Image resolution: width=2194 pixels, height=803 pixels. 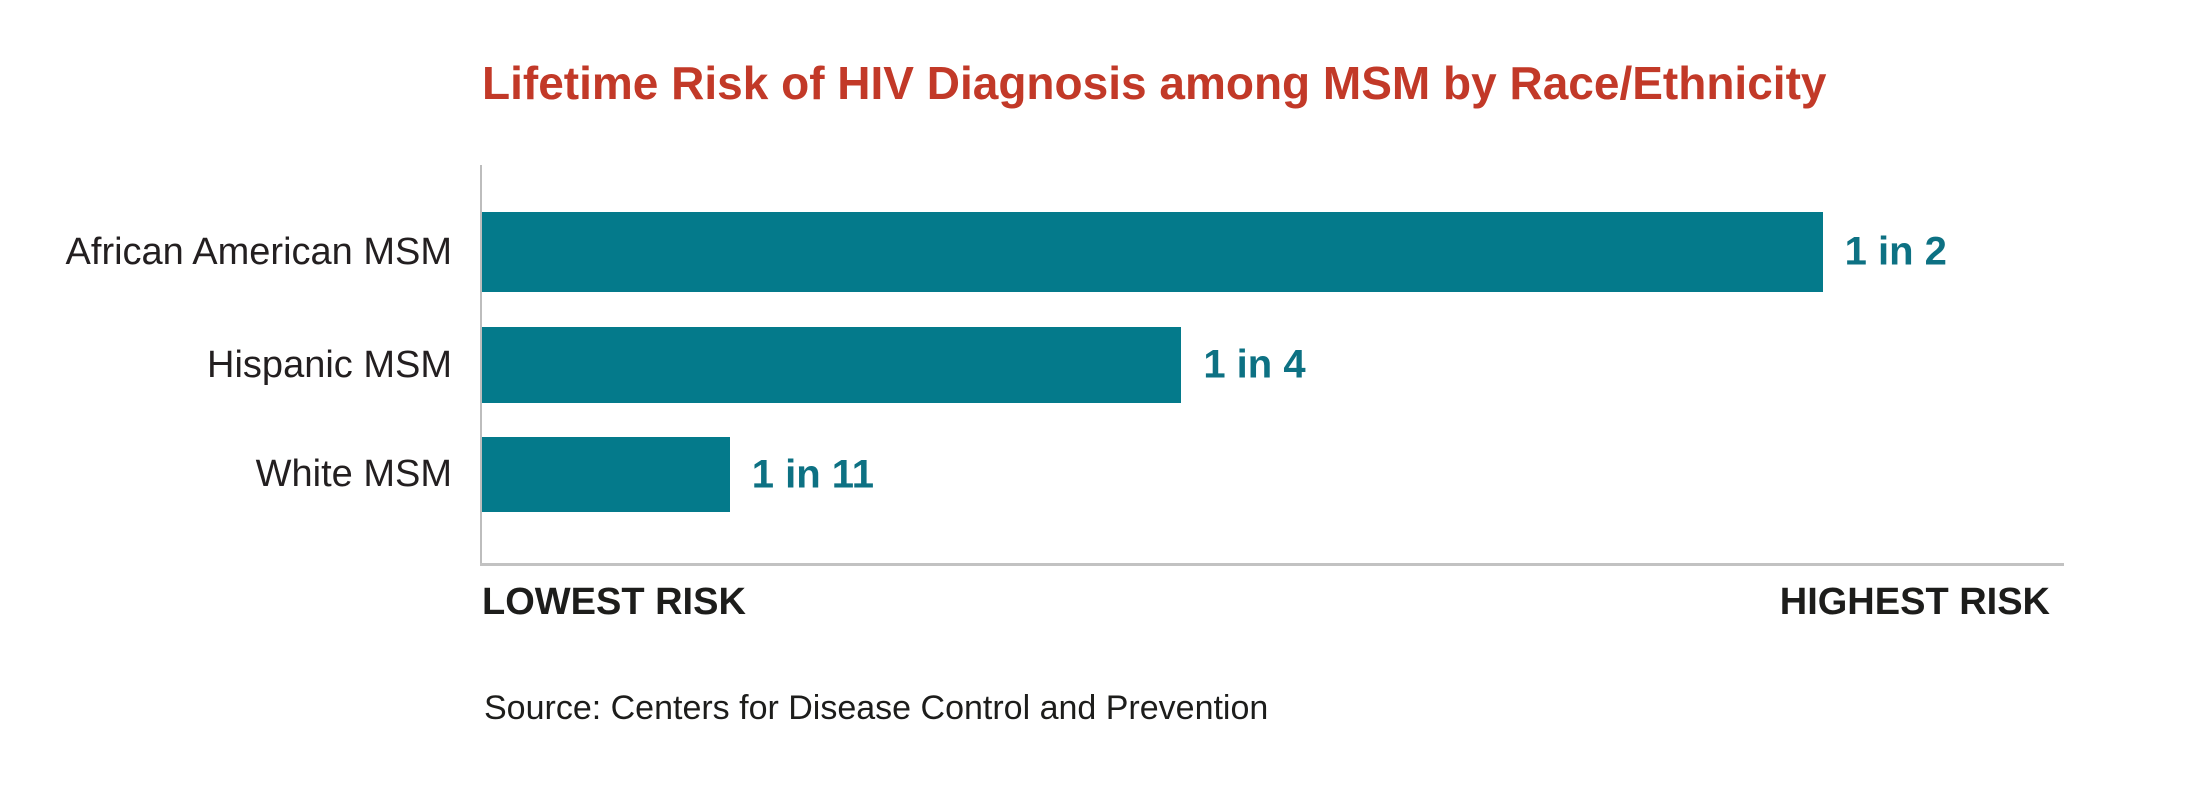 What do you see at coordinates (1266, 602) in the screenshot?
I see `x-axis-labels: LOWEST RISK HIGHEST RISK` at bounding box center [1266, 602].